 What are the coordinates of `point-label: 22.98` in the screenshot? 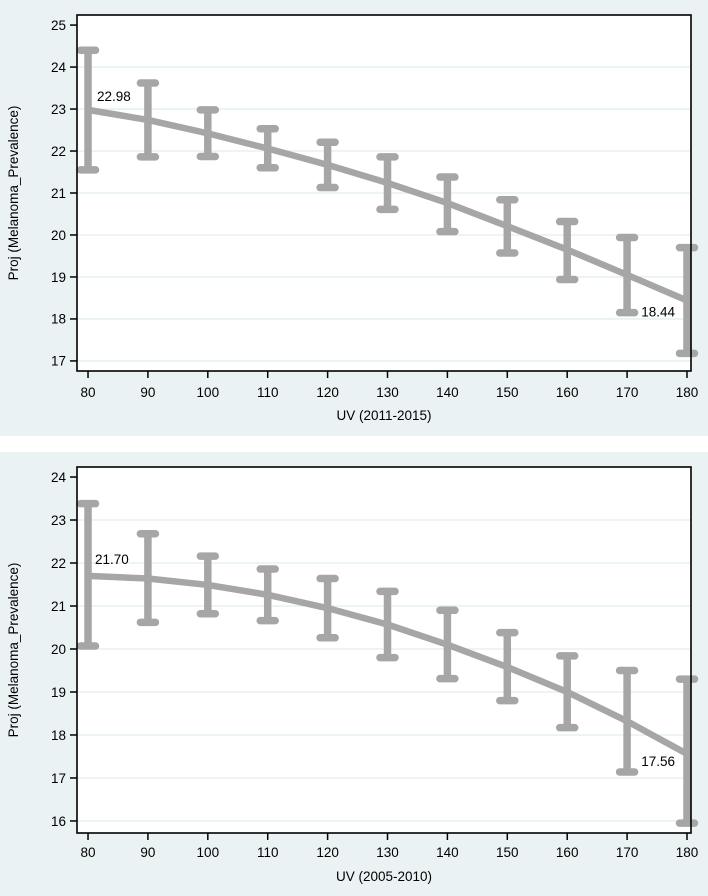 It's located at (114, 96).